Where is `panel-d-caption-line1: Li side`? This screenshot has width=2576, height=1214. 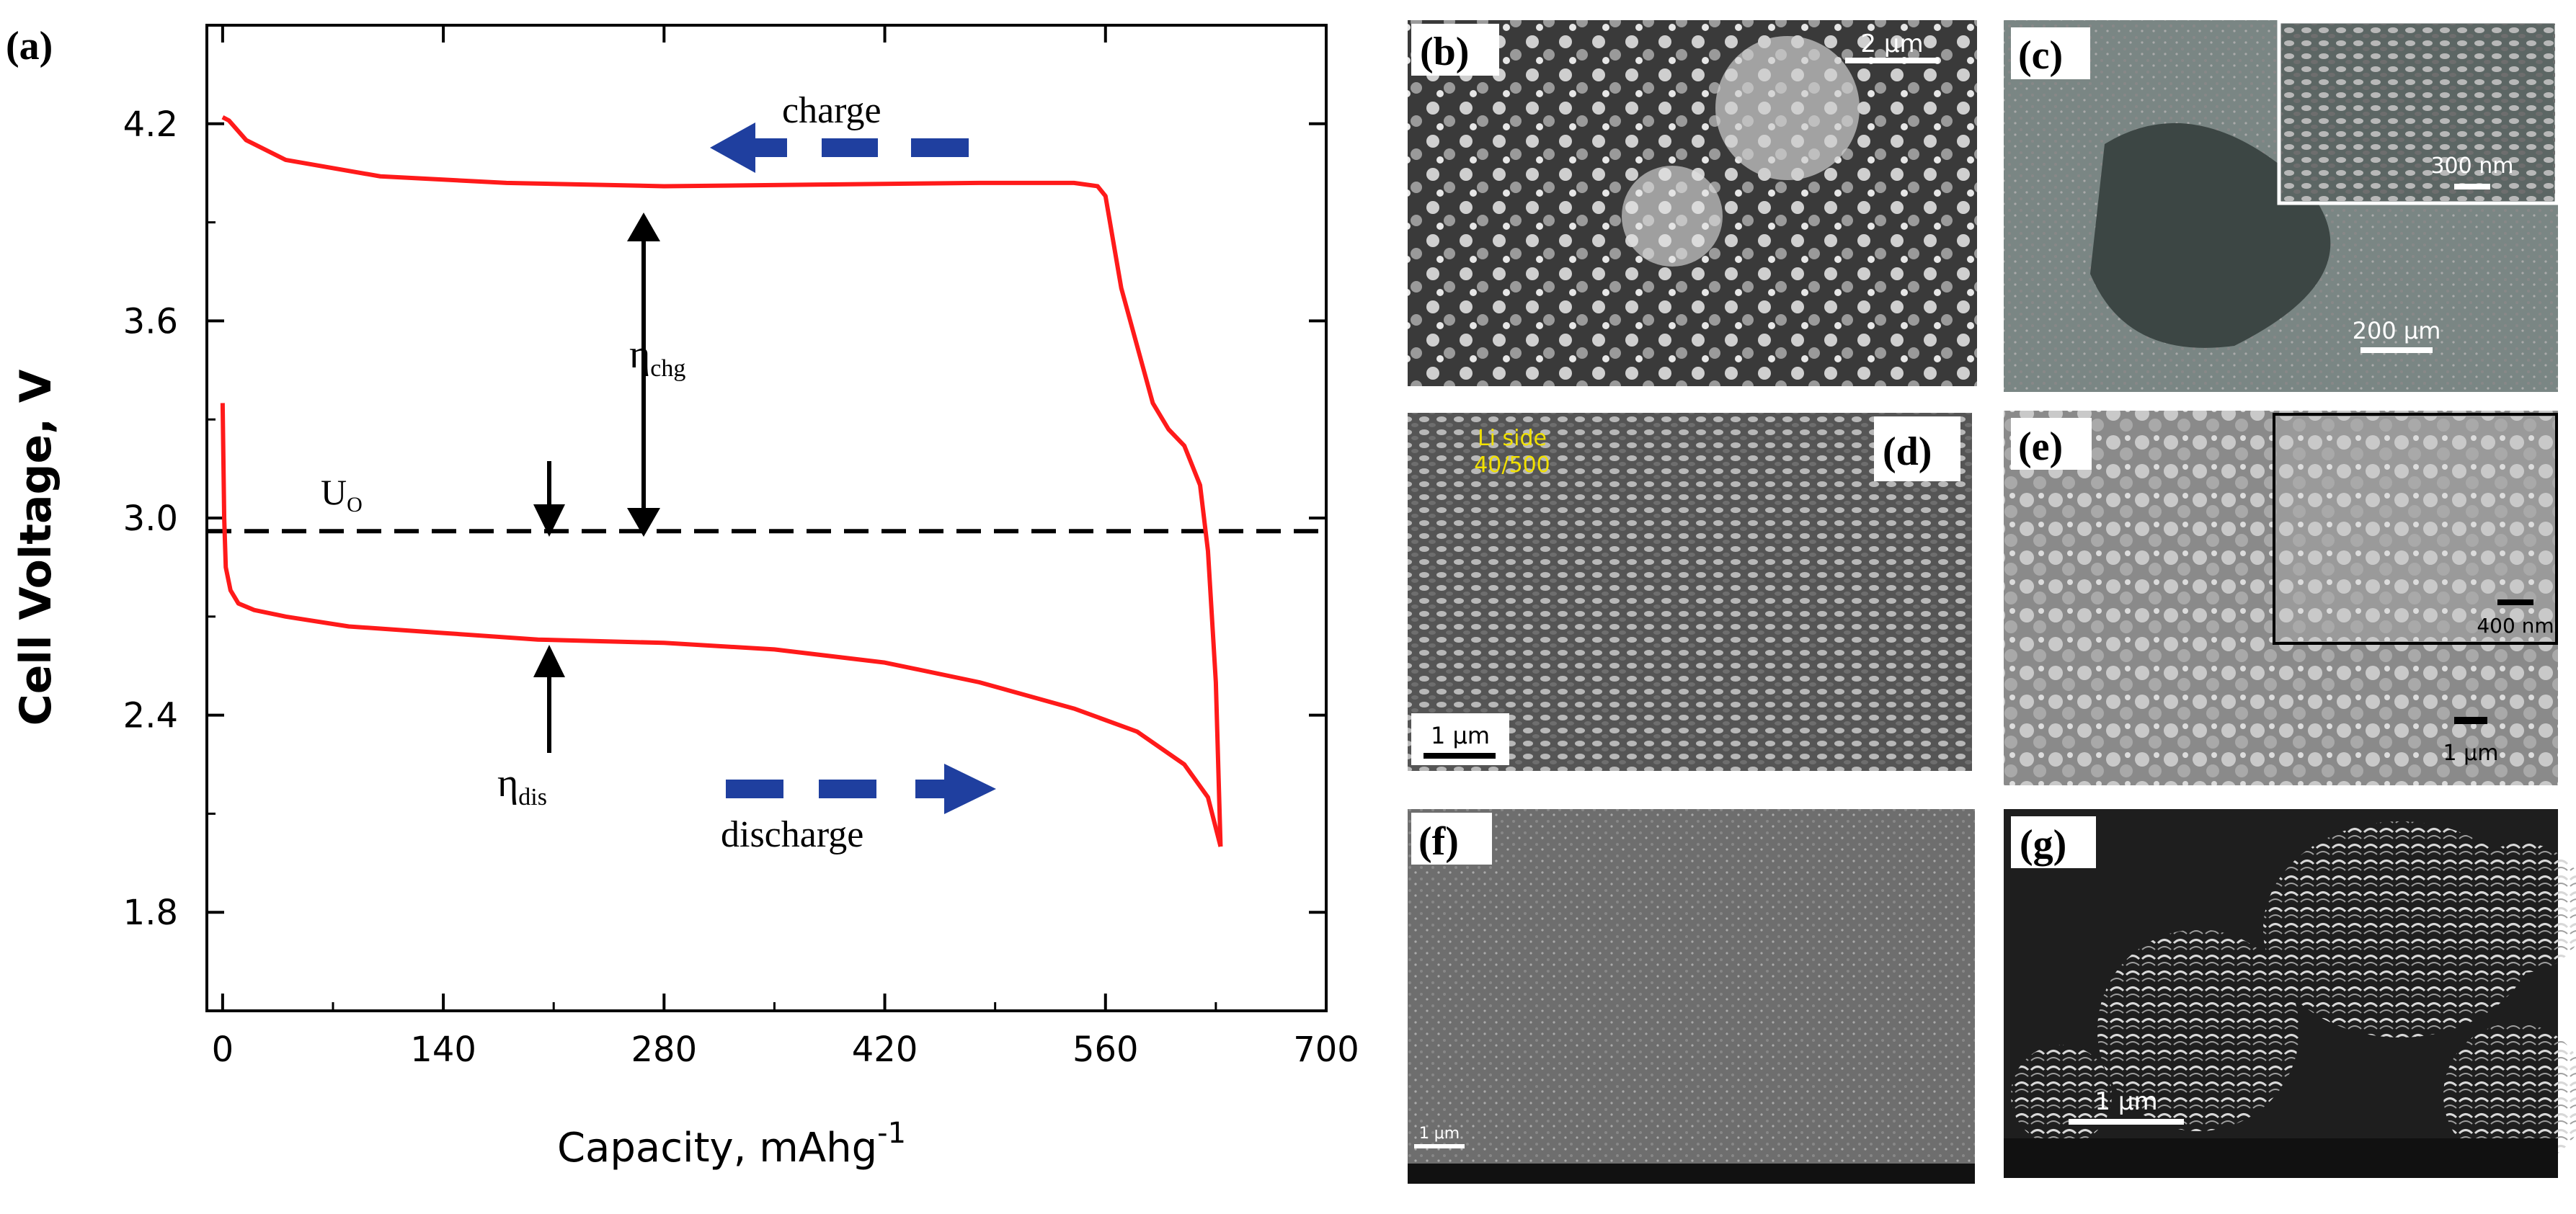
panel-d-caption-line1: Li side is located at coordinates (1512, 438).